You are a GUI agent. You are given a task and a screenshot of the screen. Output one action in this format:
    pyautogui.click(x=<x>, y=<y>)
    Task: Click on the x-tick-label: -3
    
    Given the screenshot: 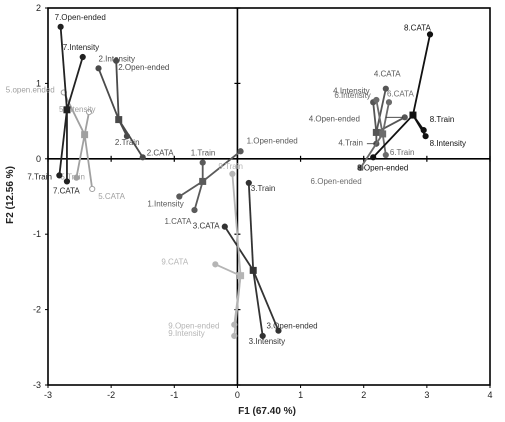 What is the action you would take?
    pyautogui.click(x=48, y=395)
    